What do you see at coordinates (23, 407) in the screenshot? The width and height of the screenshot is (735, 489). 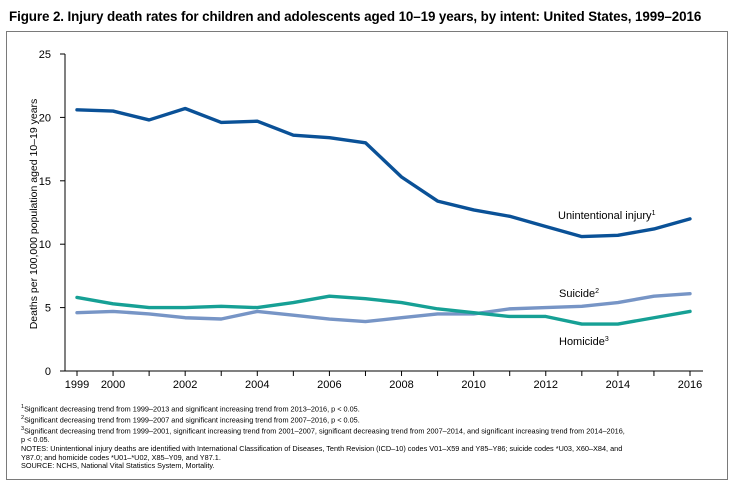 I see `note-marker: 1` at bounding box center [23, 407].